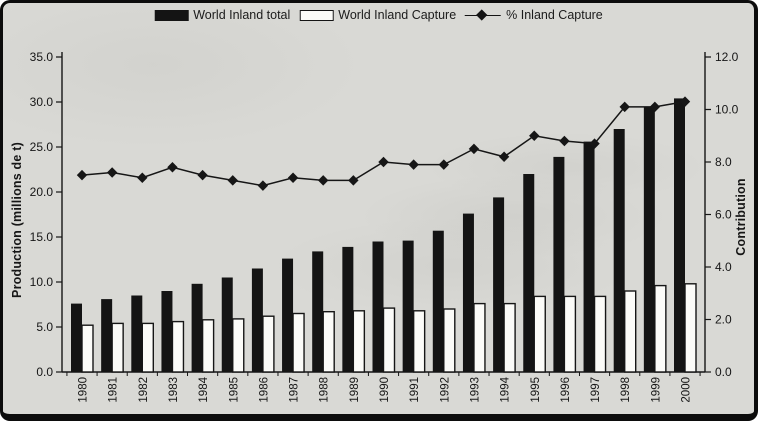 The width and height of the screenshot is (758, 421). What do you see at coordinates (114, 390) in the screenshot?
I see `x-axis-year-label: 1981` at bounding box center [114, 390].